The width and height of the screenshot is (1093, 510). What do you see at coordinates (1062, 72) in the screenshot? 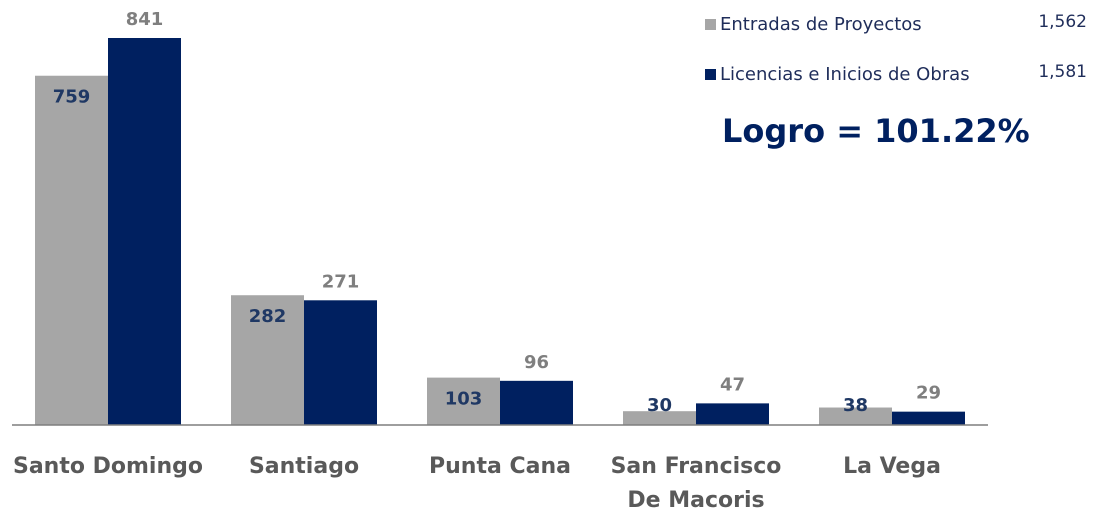
I see `legend-total: 1,581` at bounding box center [1062, 72].